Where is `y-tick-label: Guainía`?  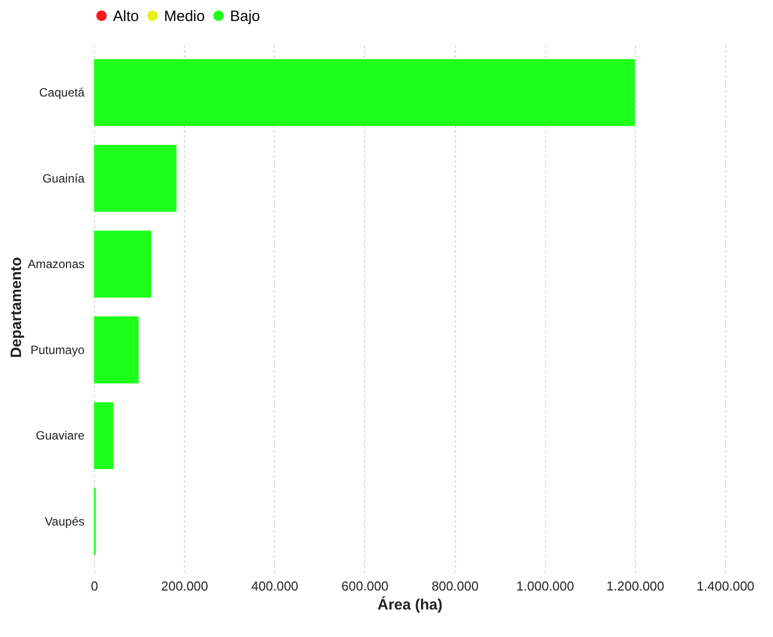
y-tick-label: Guainía is located at coordinates (63, 178).